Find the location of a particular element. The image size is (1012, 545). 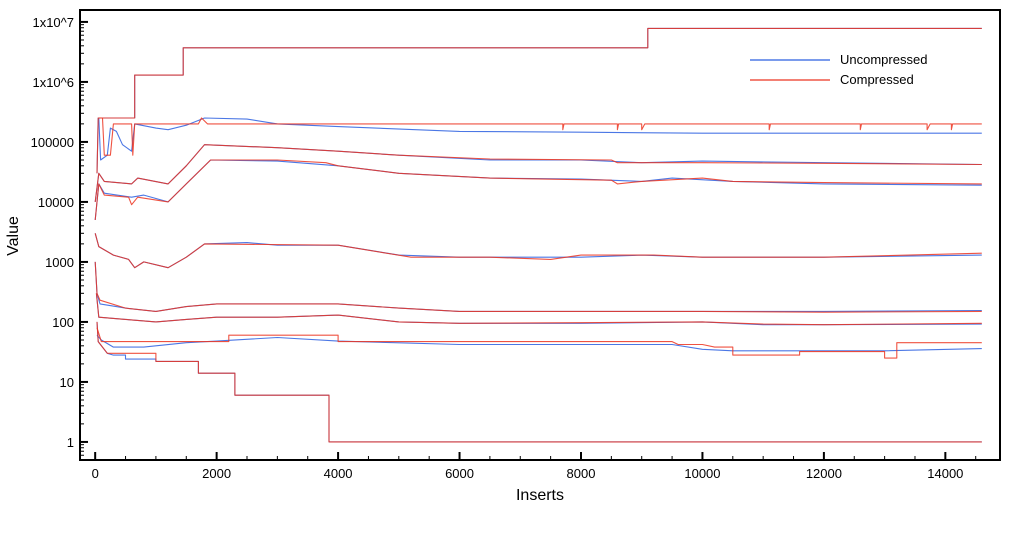

x-tick-label: 14000 is located at coordinates (945, 473).